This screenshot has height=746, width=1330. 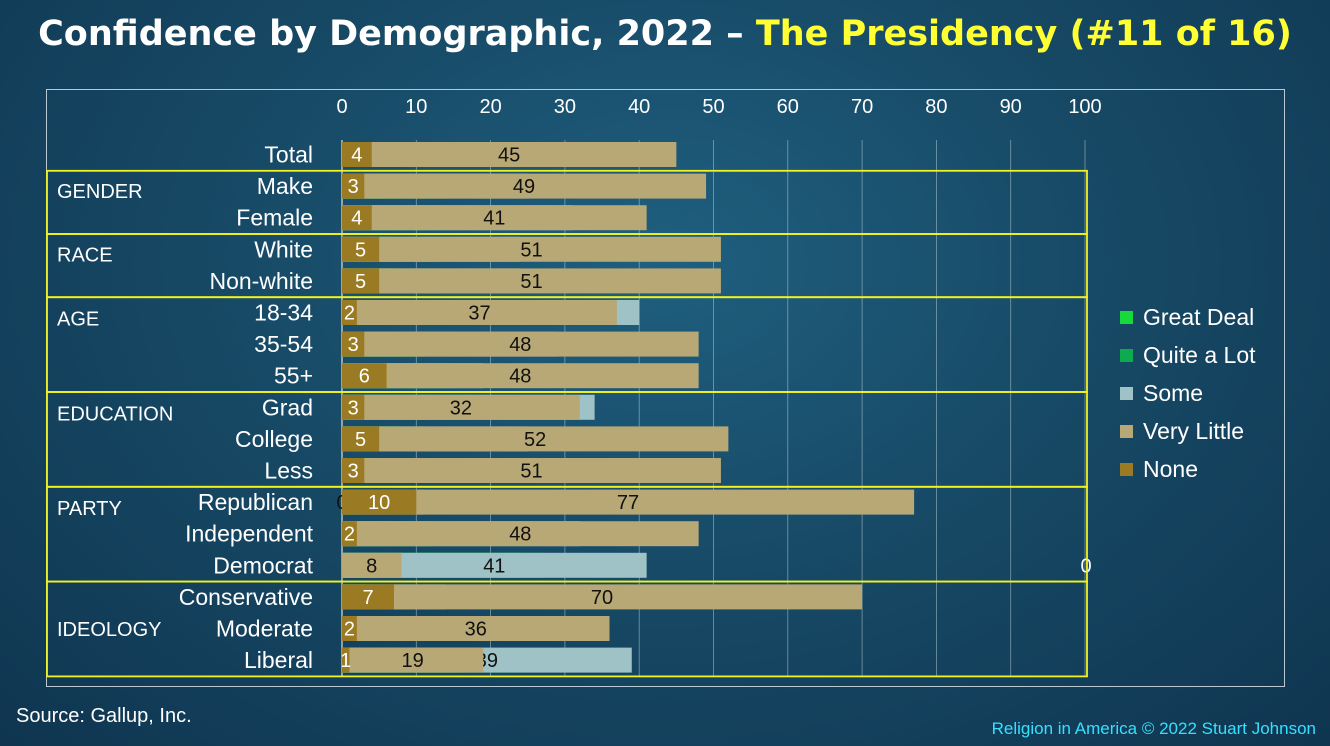 I want to click on x-tick-label: 50, so click(x=713, y=107).